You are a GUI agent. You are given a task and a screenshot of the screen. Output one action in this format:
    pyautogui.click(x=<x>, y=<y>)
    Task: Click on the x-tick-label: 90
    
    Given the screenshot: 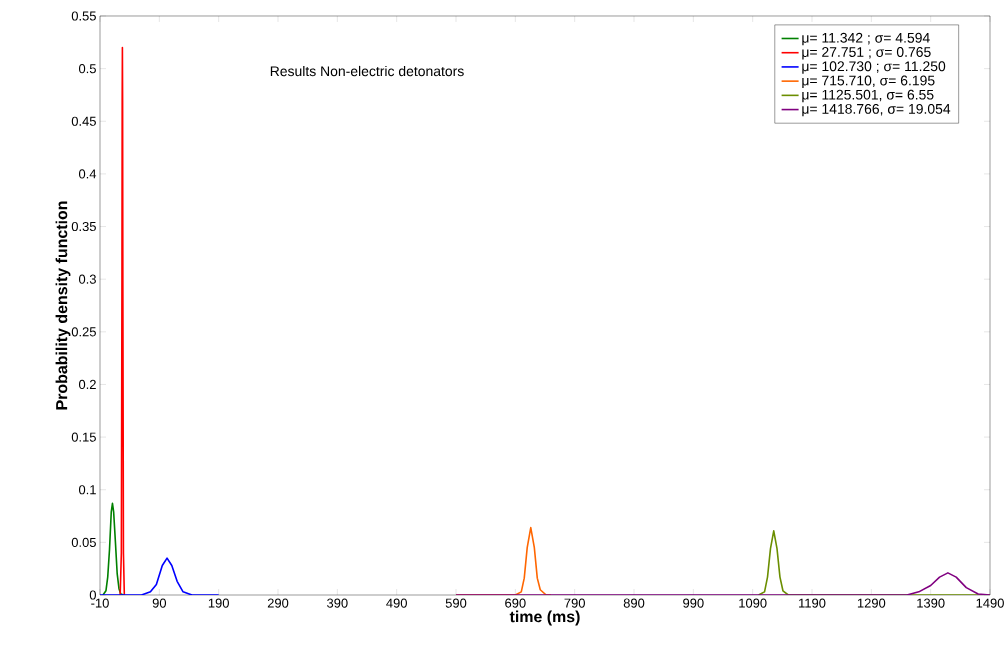 What is the action you would take?
    pyautogui.click(x=159, y=603)
    